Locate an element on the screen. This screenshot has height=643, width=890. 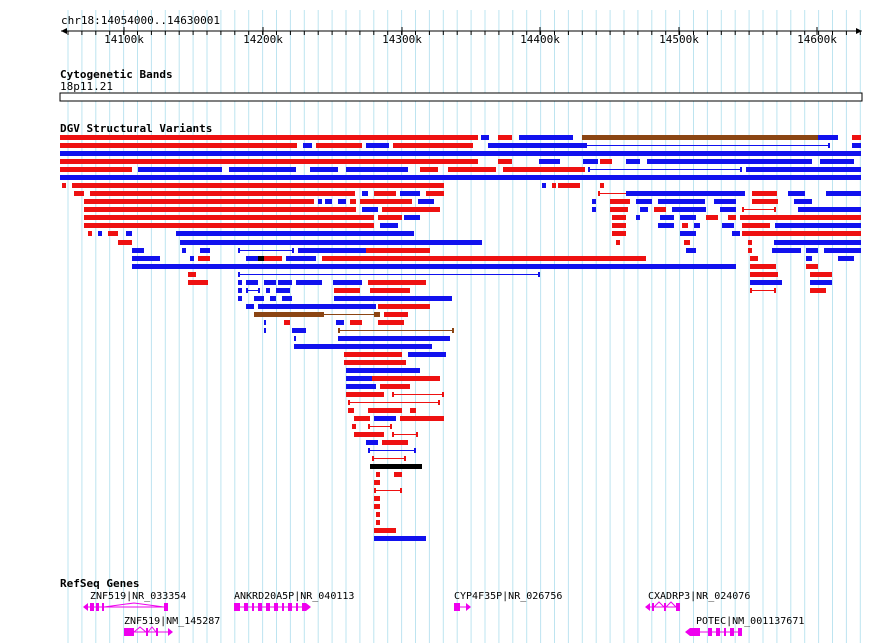
gene-znf519-nr033354-exon is located at coordinates (166, 607).